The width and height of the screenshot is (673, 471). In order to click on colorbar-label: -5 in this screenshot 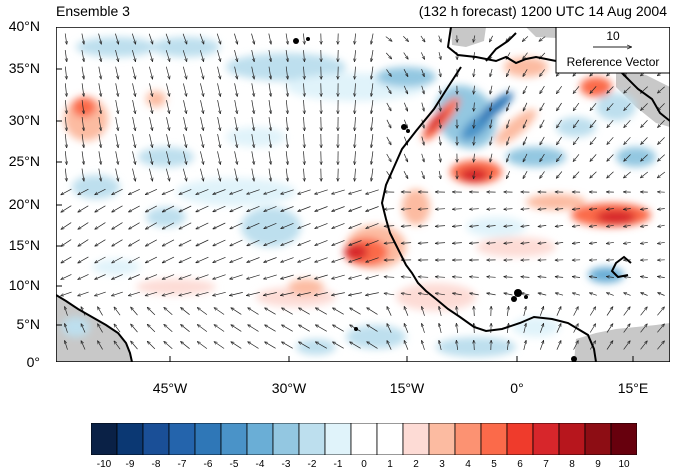, I will do `click(234, 464)`.